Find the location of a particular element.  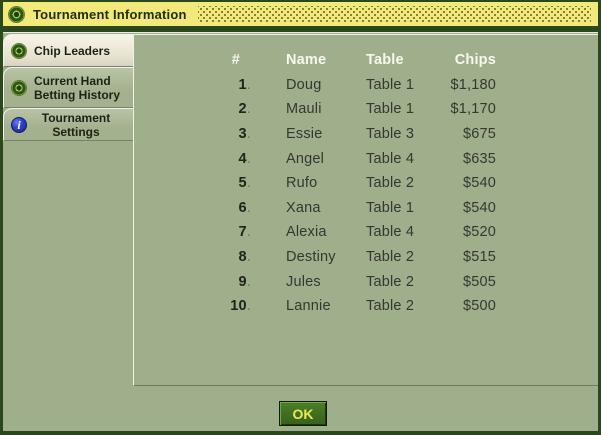

chips-cell: $520 is located at coordinates (479, 232).